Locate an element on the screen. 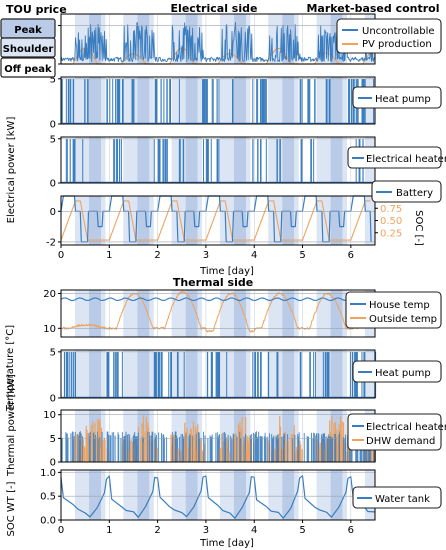 The image size is (446, 550). legend-p6: Heat pump is located at coordinates (397, 371).